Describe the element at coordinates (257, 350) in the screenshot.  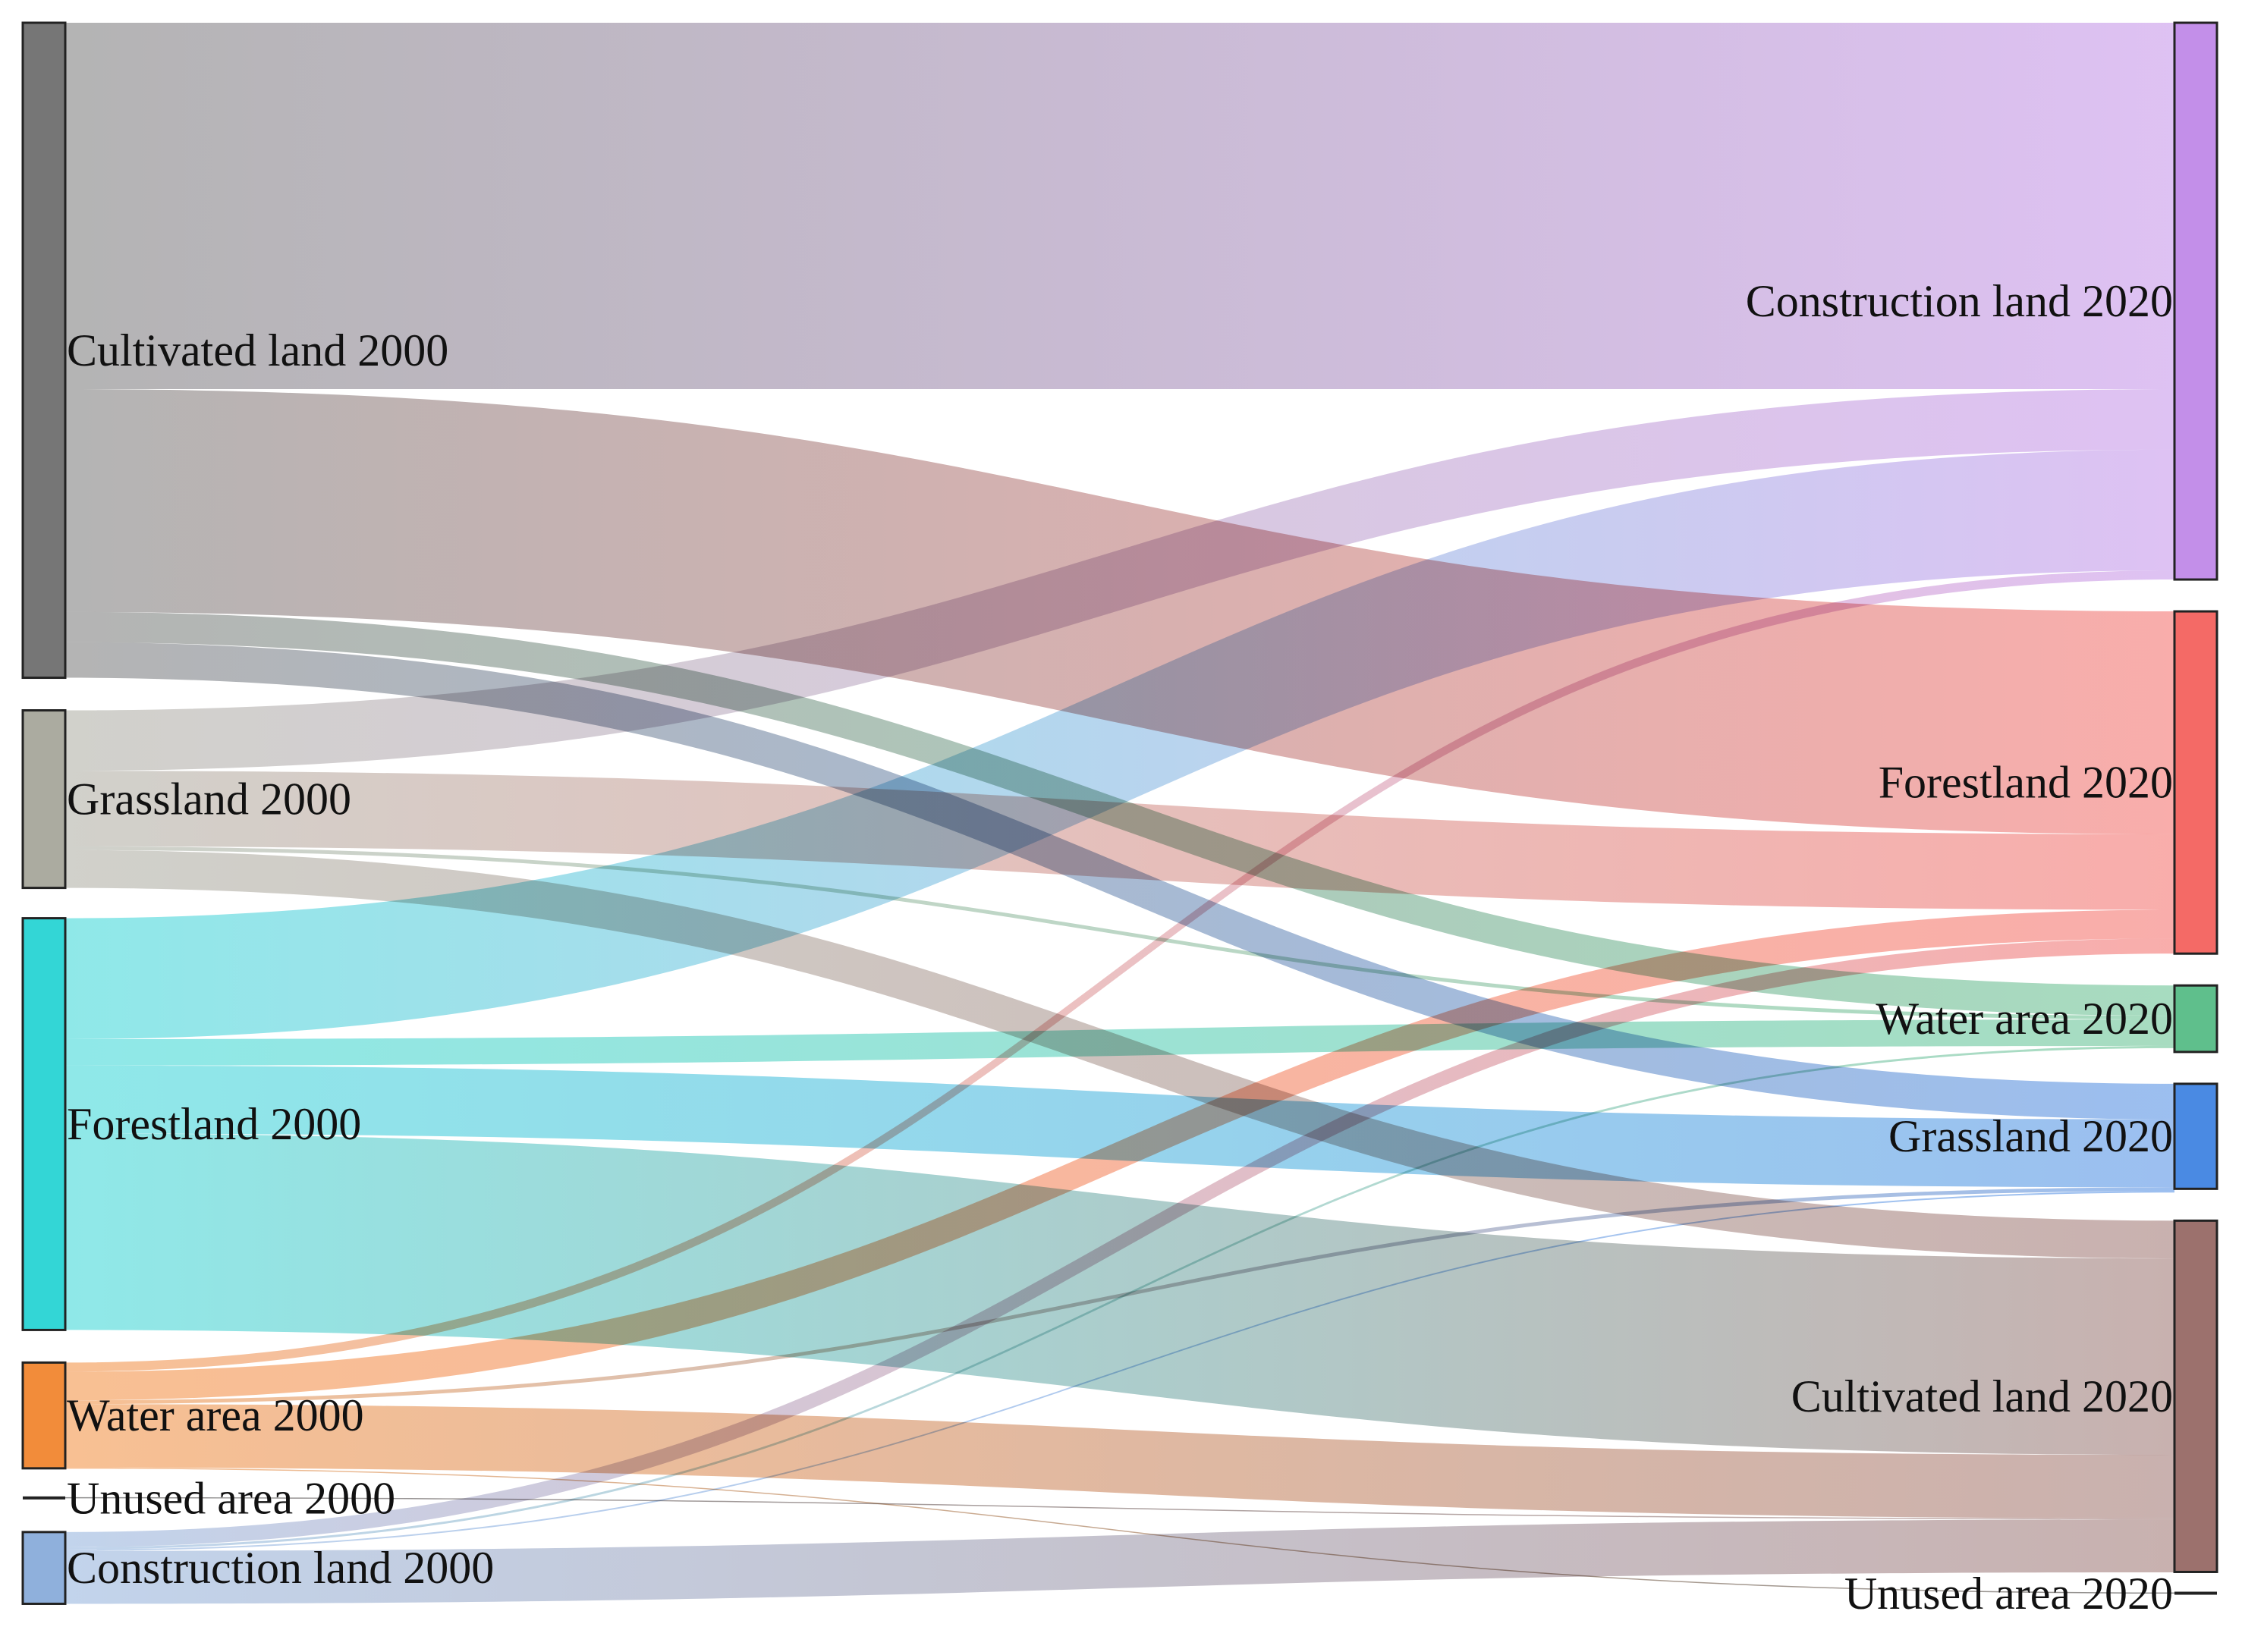
I see `label-s-cult: Cultivated land 2000` at that location.